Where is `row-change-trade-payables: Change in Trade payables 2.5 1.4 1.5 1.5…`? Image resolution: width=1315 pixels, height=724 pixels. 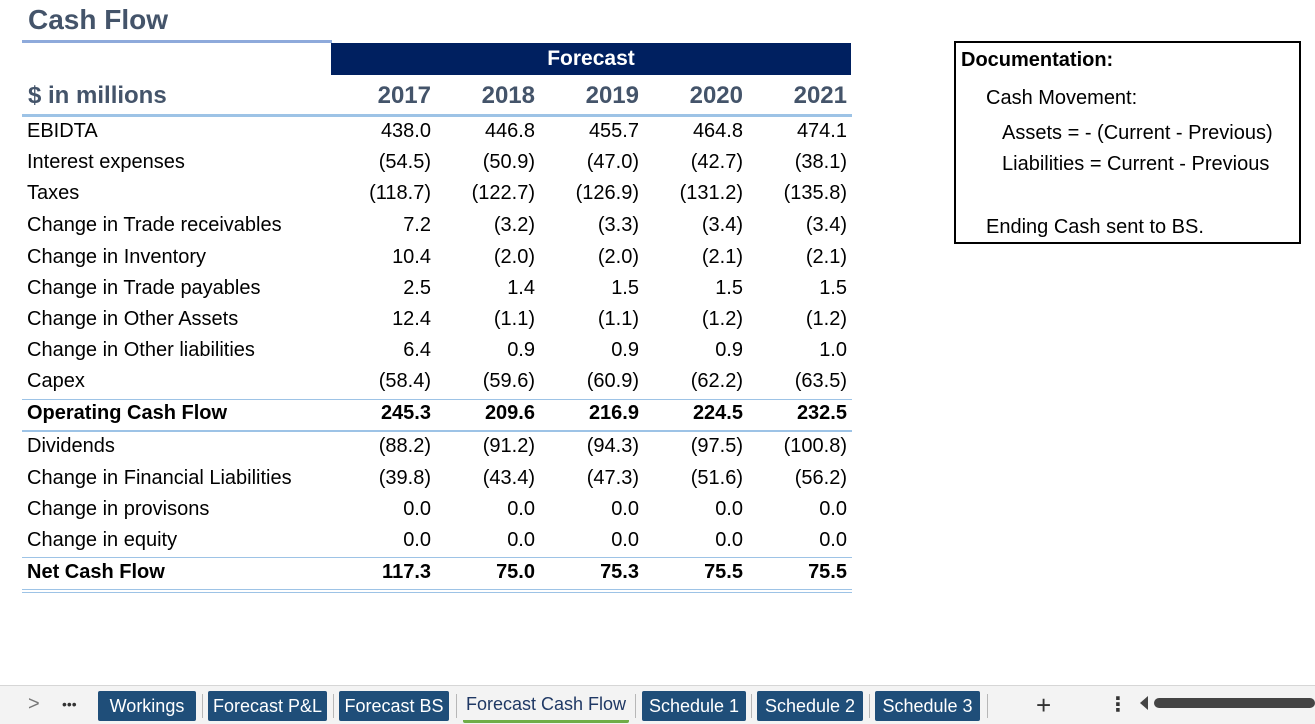 row-change-trade-payables: Change in Trade payables 2.5 1.4 1.5 1.5… is located at coordinates (437, 289).